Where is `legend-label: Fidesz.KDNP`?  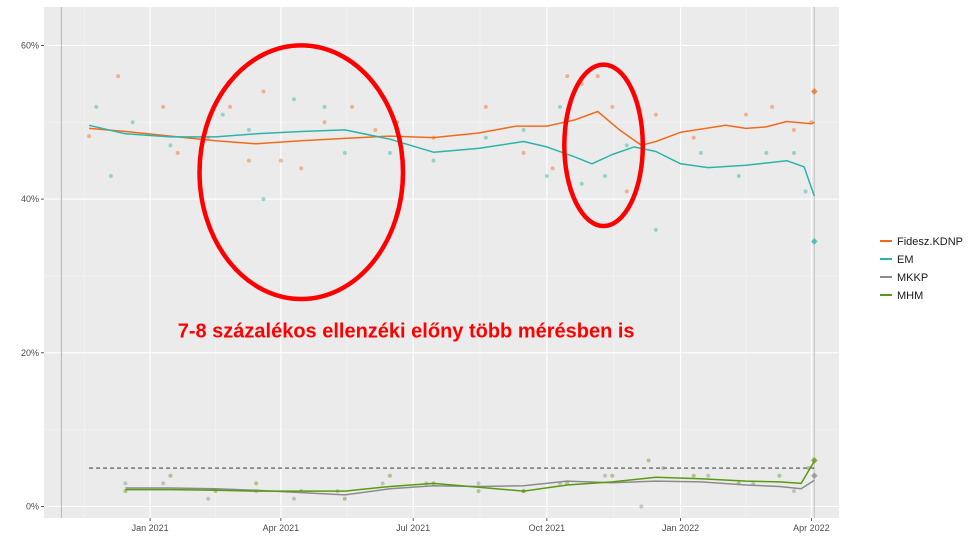
legend-label: Fidesz.KDNP is located at coordinates (930, 242).